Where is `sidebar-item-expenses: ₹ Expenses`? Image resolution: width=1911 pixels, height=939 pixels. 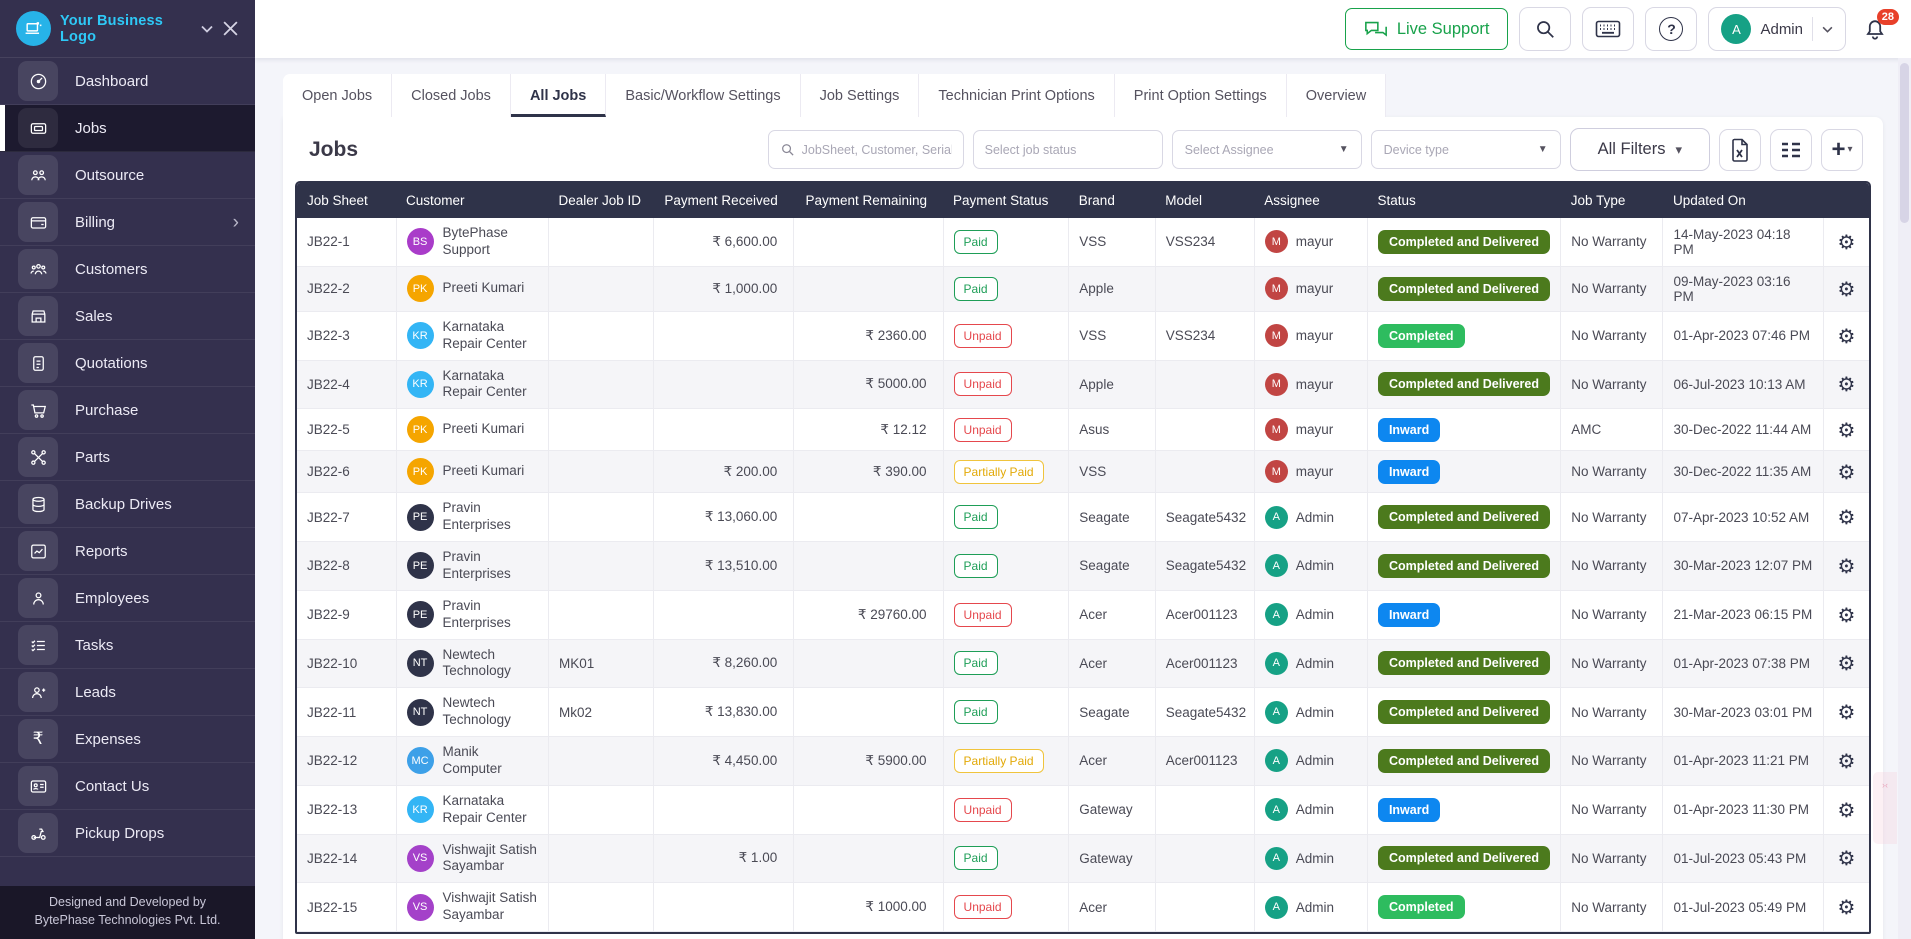 sidebar-item-expenses: ₹ Expenses is located at coordinates (127, 739).